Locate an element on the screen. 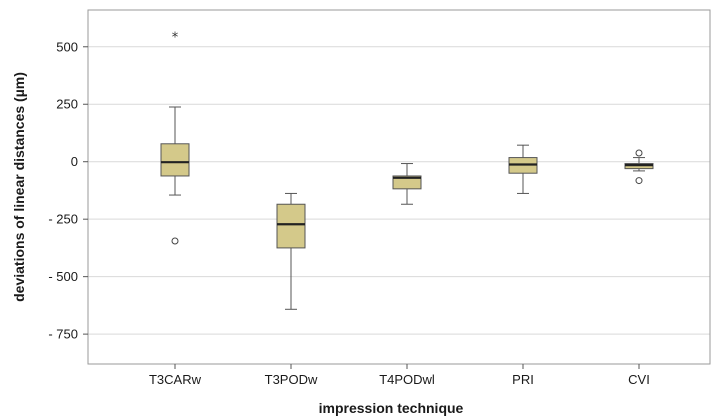 The image size is (718, 419). x-axis-ticks: T3CARw T3PODw T4PODwl PRI CVI is located at coordinates (399, 375).